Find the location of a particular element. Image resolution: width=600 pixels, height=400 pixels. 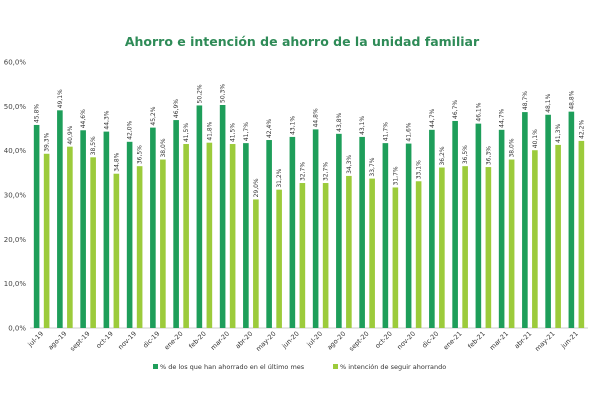

data-label-series-2: 36,3% is located at coordinates (488, 155).